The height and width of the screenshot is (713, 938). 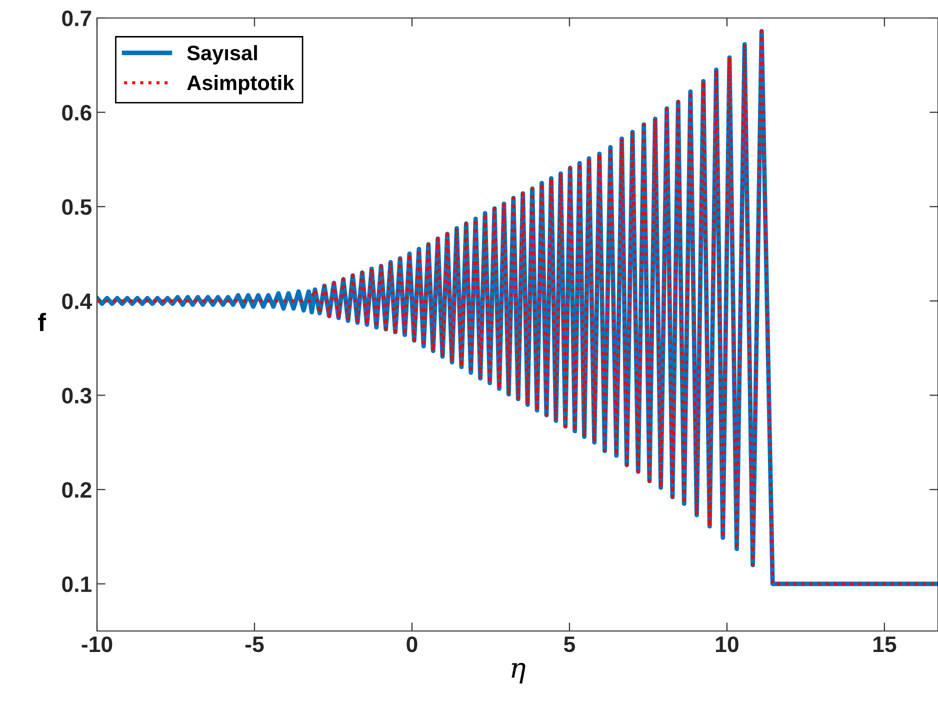 What do you see at coordinates (77, 112) in the screenshot?
I see `y-tick-label: 0.6` at bounding box center [77, 112].